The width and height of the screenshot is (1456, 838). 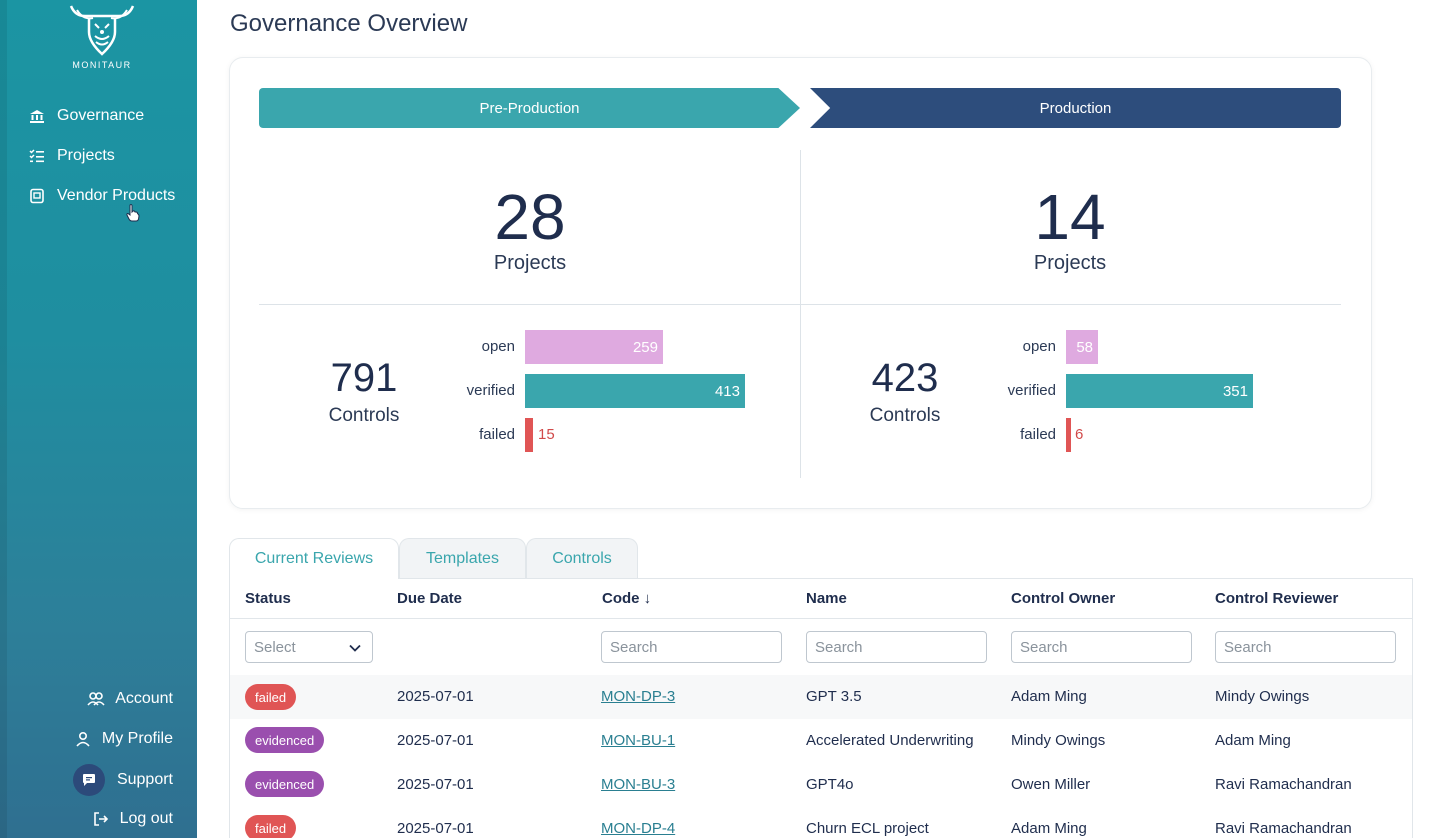 What do you see at coordinates (638, 696) in the screenshot?
I see `code-link: MON-DP-3` at bounding box center [638, 696].